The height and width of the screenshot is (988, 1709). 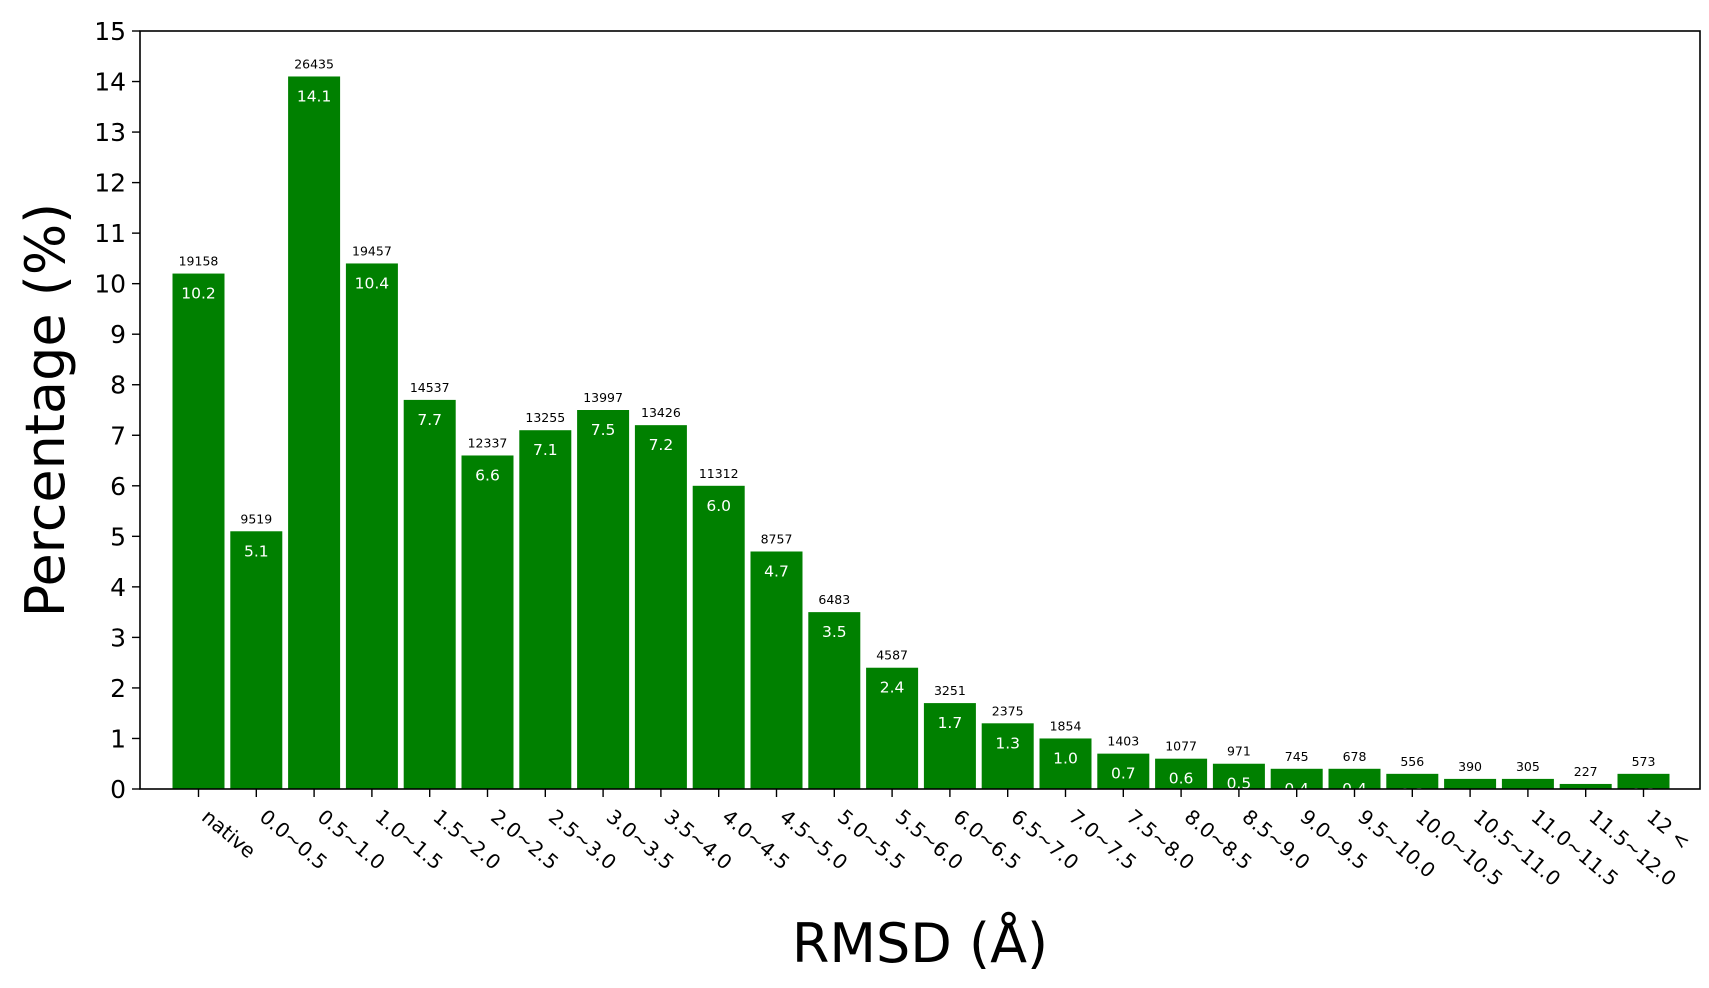 I want to click on y-tick-label-2: 2, so click(x=118, y=688).